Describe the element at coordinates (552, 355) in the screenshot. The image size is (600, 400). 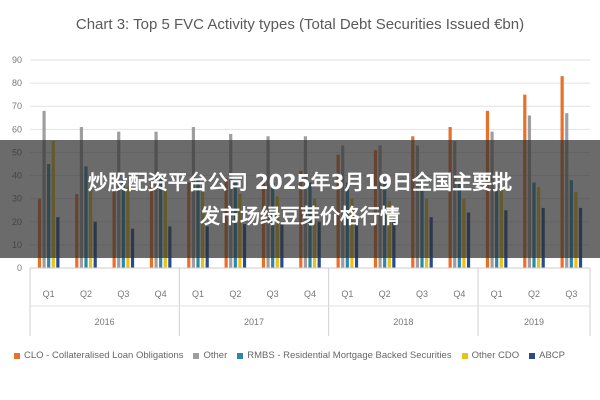
I see `legend-label: ABCP` at that location.